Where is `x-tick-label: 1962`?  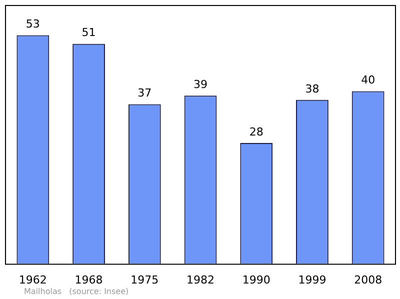 x-tick-label: 1962 is located at coordinates (32, 279).